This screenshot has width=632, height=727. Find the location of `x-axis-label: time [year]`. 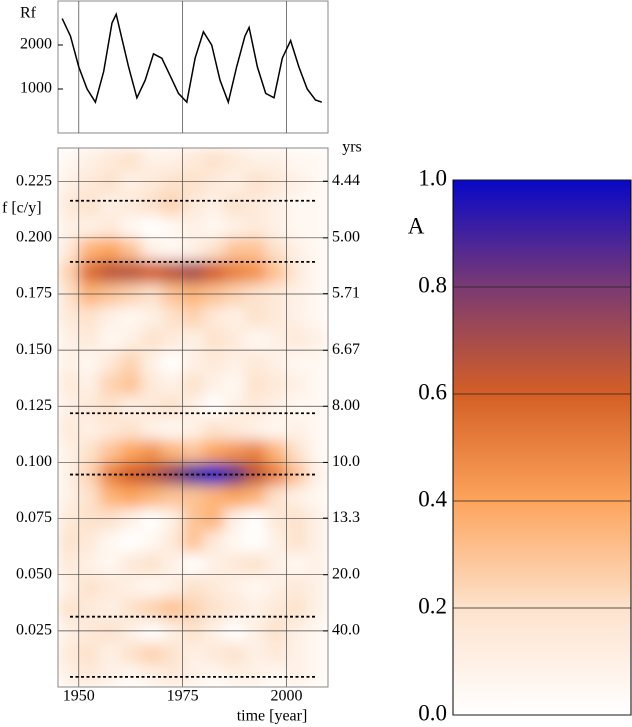

x-axis-label: time [year] is located at coordinates (272, 716).